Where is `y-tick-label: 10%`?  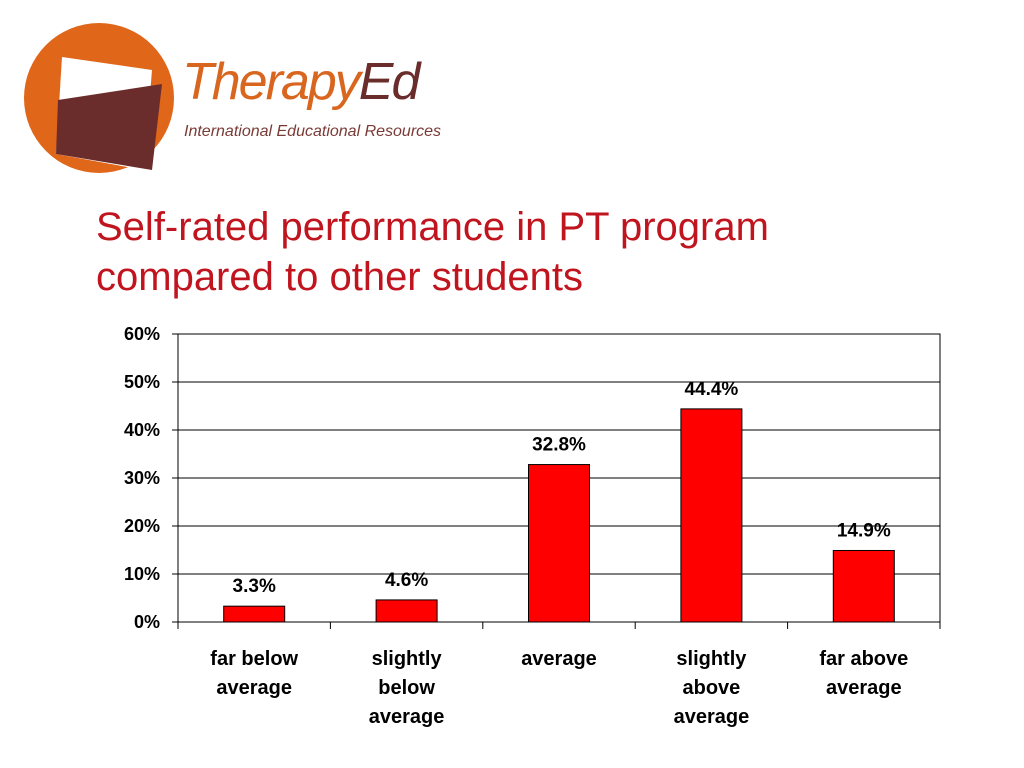 y-tick-label: 10% is located at coordinates (142, 574).